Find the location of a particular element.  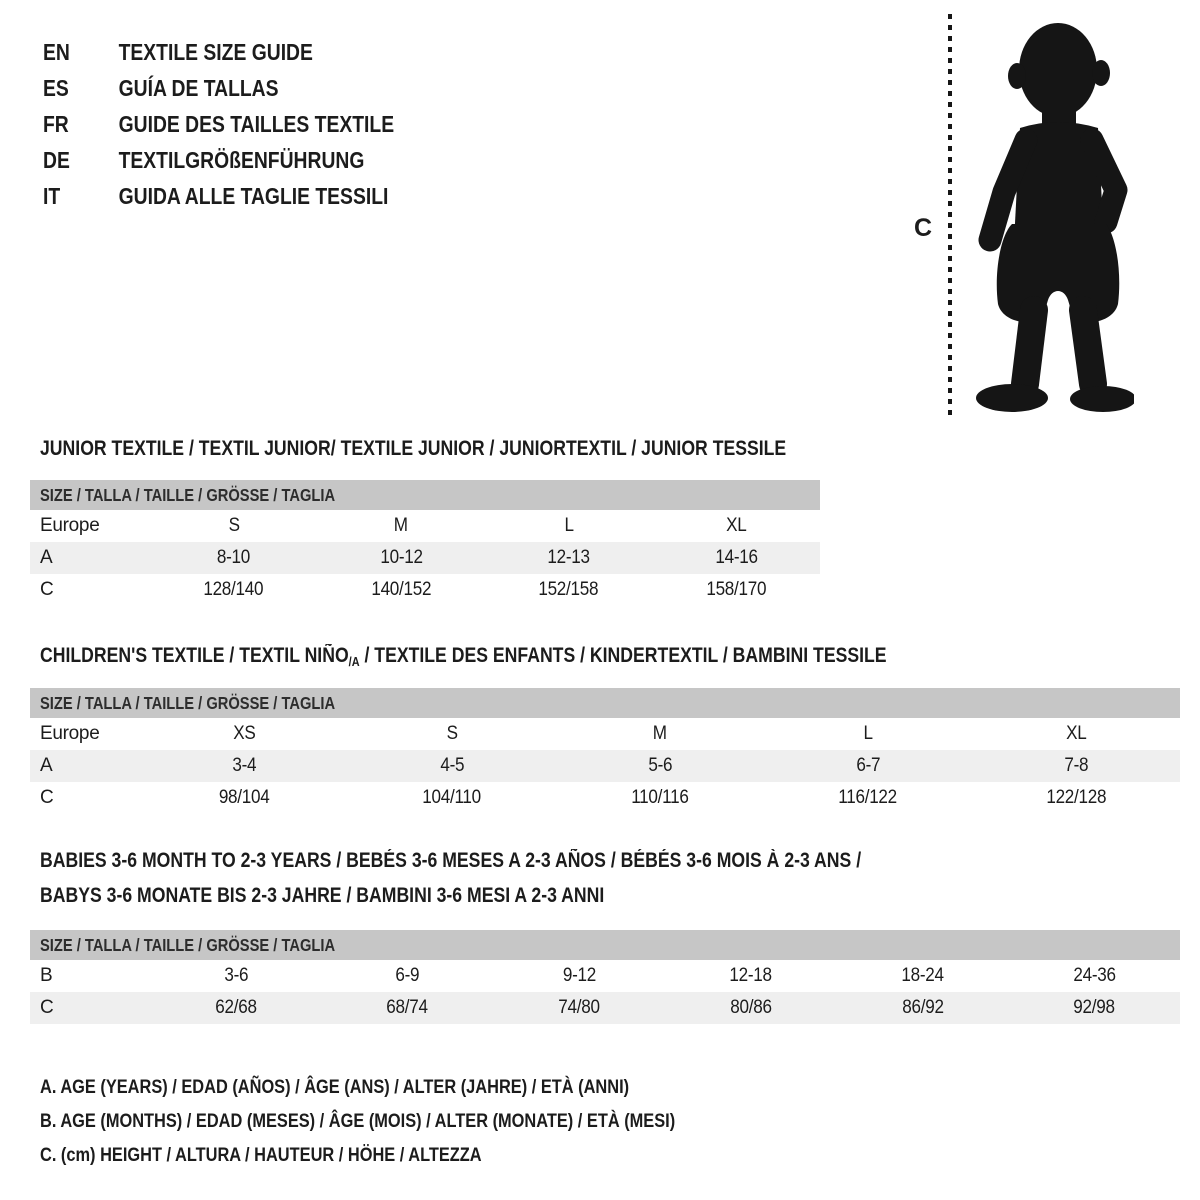

cell: 110/116 is located at coordinates (660, 797).